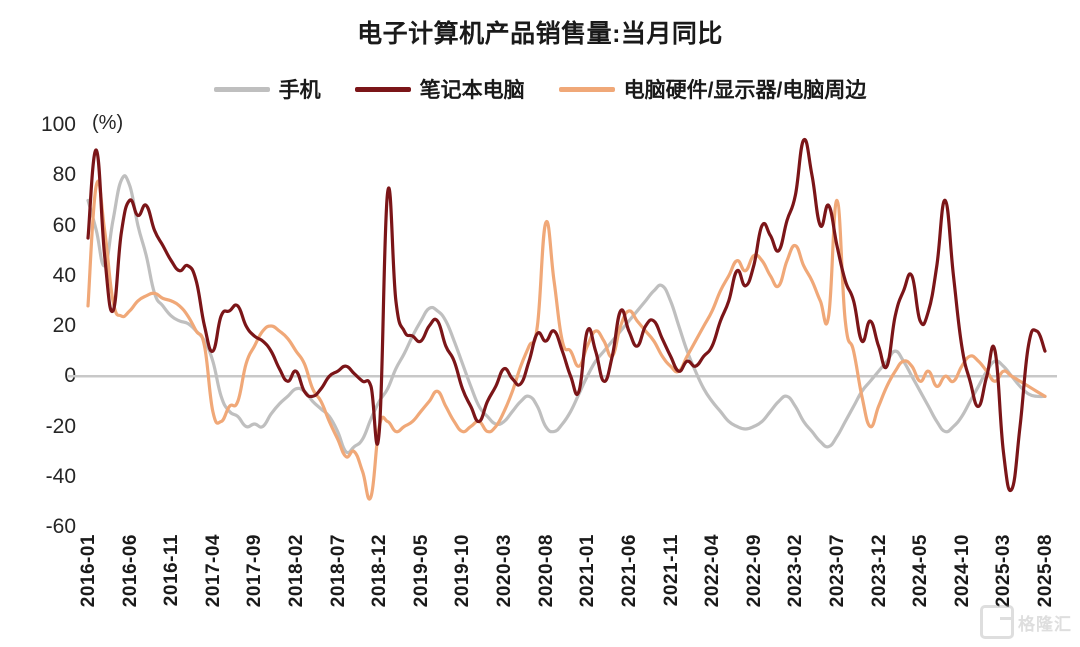 Image resolution: width=1080 pixels, height=647 pixels. Describe the element at coordinates (172, 570) in the screenshot. I see `x-tick-label: 2016-11` at that location.